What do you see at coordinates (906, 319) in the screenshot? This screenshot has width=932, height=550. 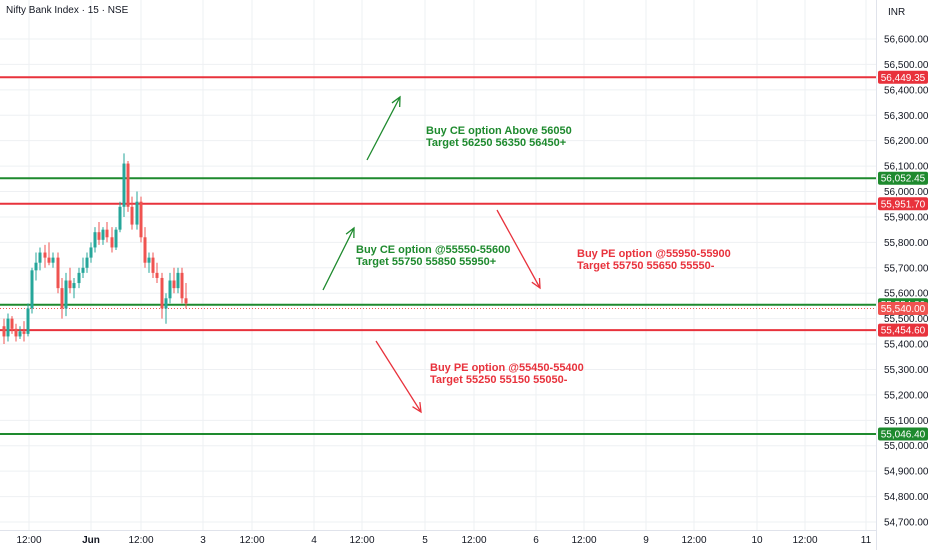 I see `price-tick-label: 55,500.00` at bounding box center [906, 319].